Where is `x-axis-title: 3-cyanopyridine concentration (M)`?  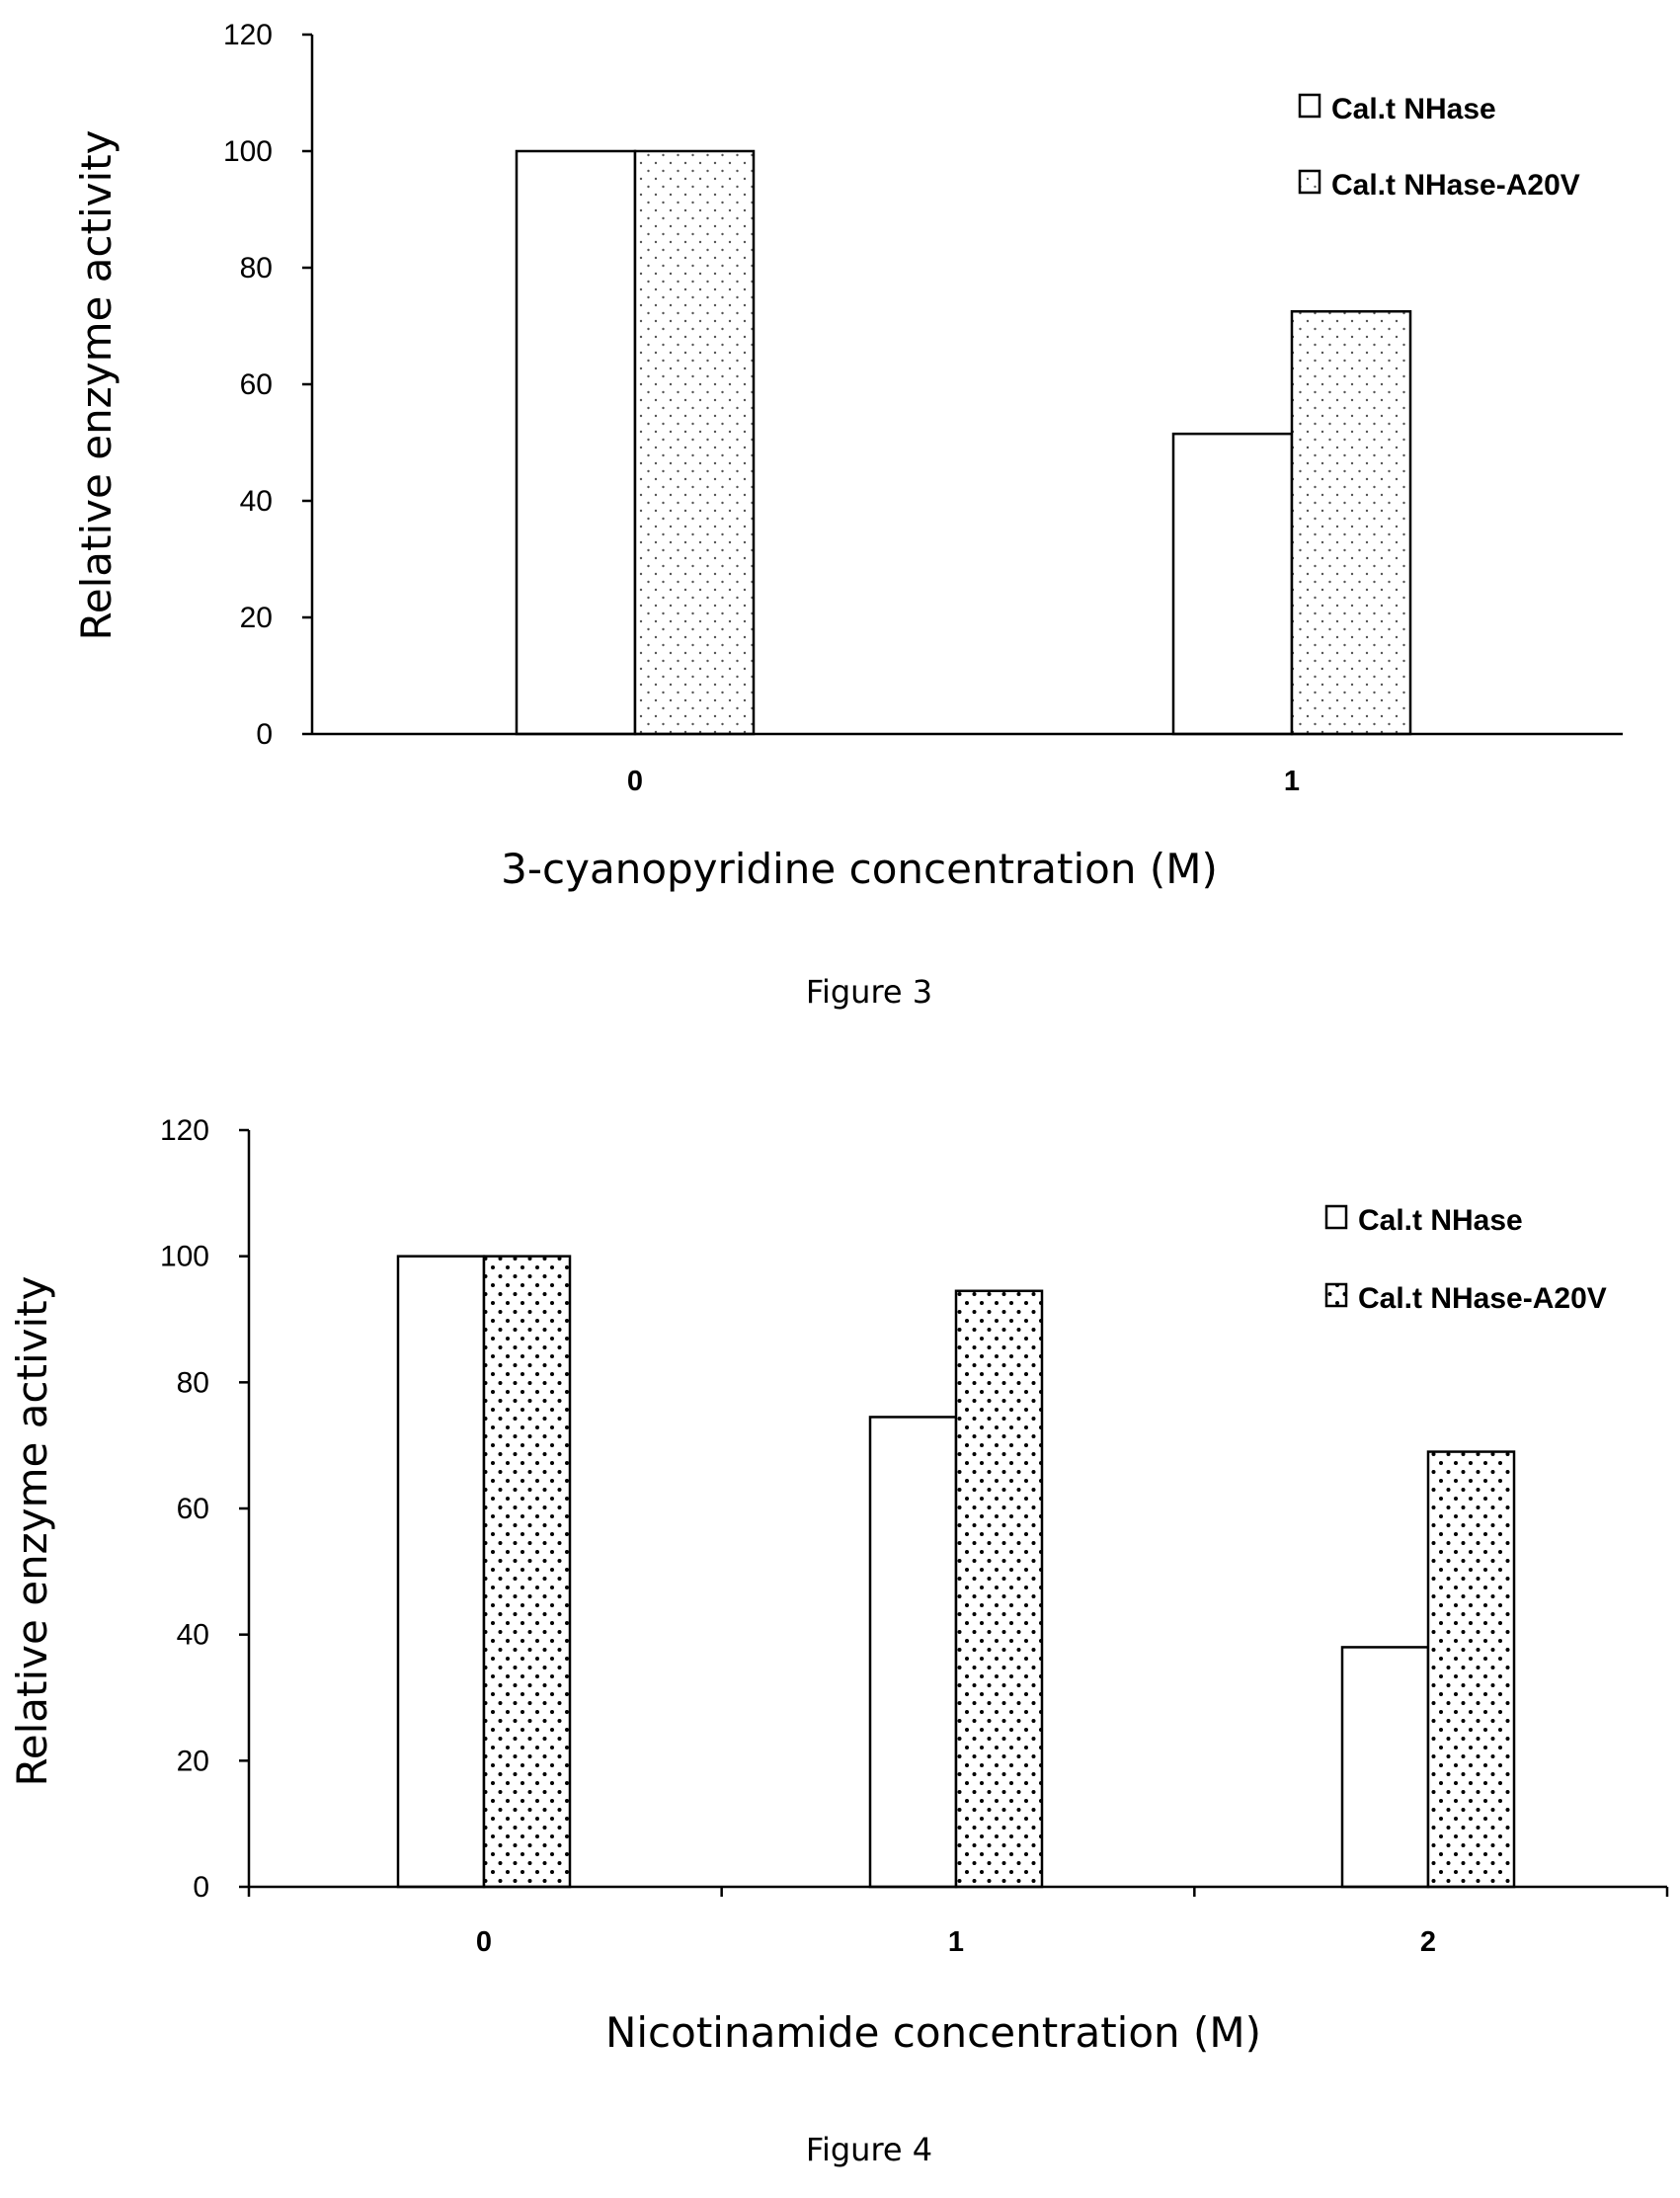 x-axis-title: 3-cyanopyridine concentration (M) is located at coordinates (859, 869).